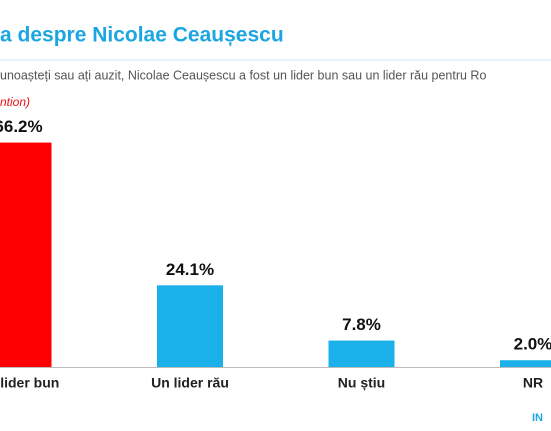  What do you see at coordinates (533, 383) in the screenshot?
I see `category-label: NR` at bounding box center [533, 383].